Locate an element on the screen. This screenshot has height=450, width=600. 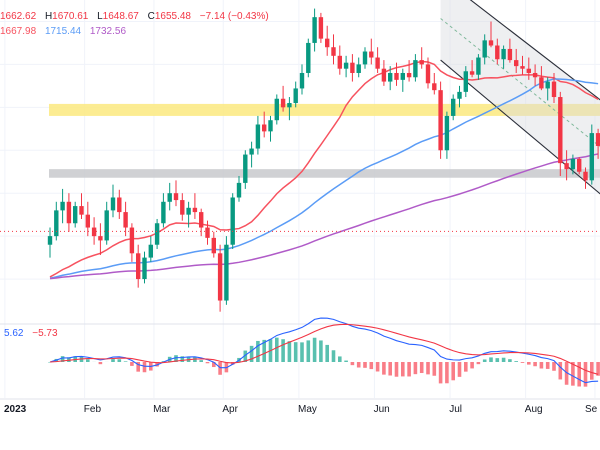
x-tick-label: 2023 is located at coordinates (15, 409).